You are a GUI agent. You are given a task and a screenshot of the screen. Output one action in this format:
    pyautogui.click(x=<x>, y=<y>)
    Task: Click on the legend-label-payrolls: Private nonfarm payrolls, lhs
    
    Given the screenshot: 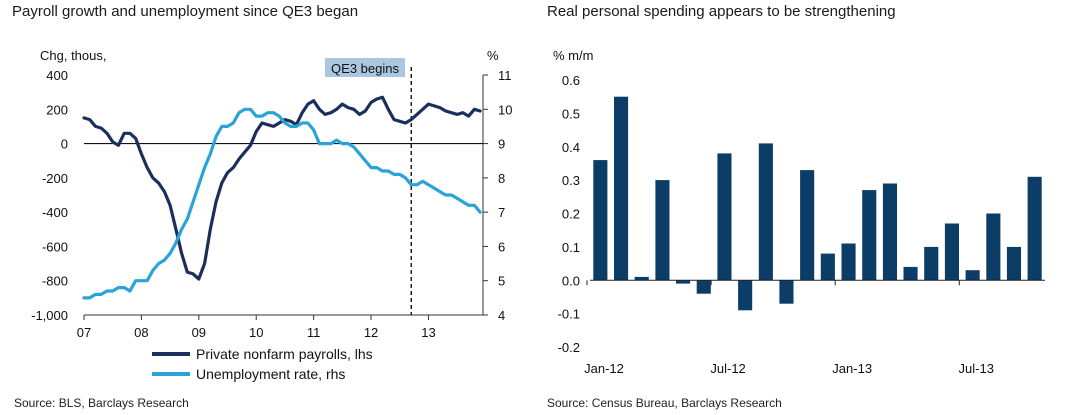 What is the action you would take?
    pyautogui.click(x=284, y=354)
    